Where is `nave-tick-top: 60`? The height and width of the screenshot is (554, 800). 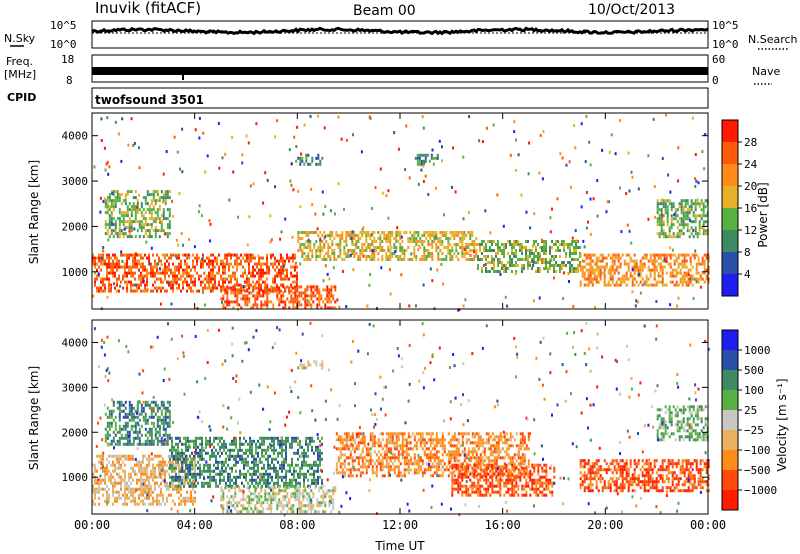 nave-tick-top: 60 is located at coordinates (718, 59).